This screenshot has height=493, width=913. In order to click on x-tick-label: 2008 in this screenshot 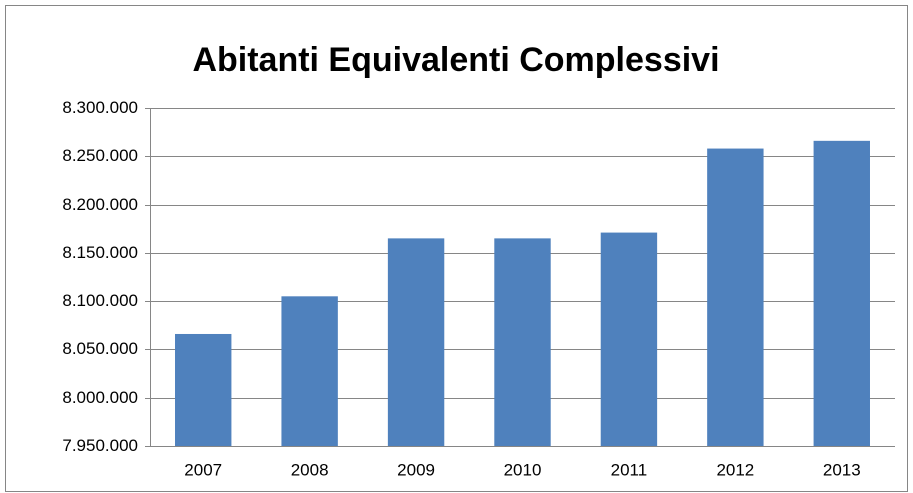, I will do `click(310, 469)`.